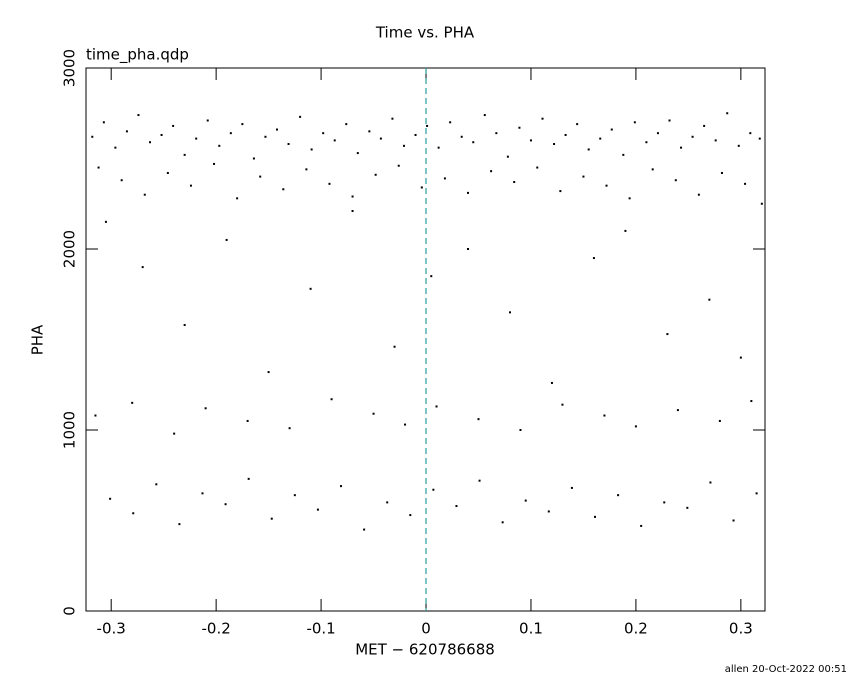 This screenshot has width=850, height=680. I want to click on x-tick-label: -0.2, so click(215, 629).